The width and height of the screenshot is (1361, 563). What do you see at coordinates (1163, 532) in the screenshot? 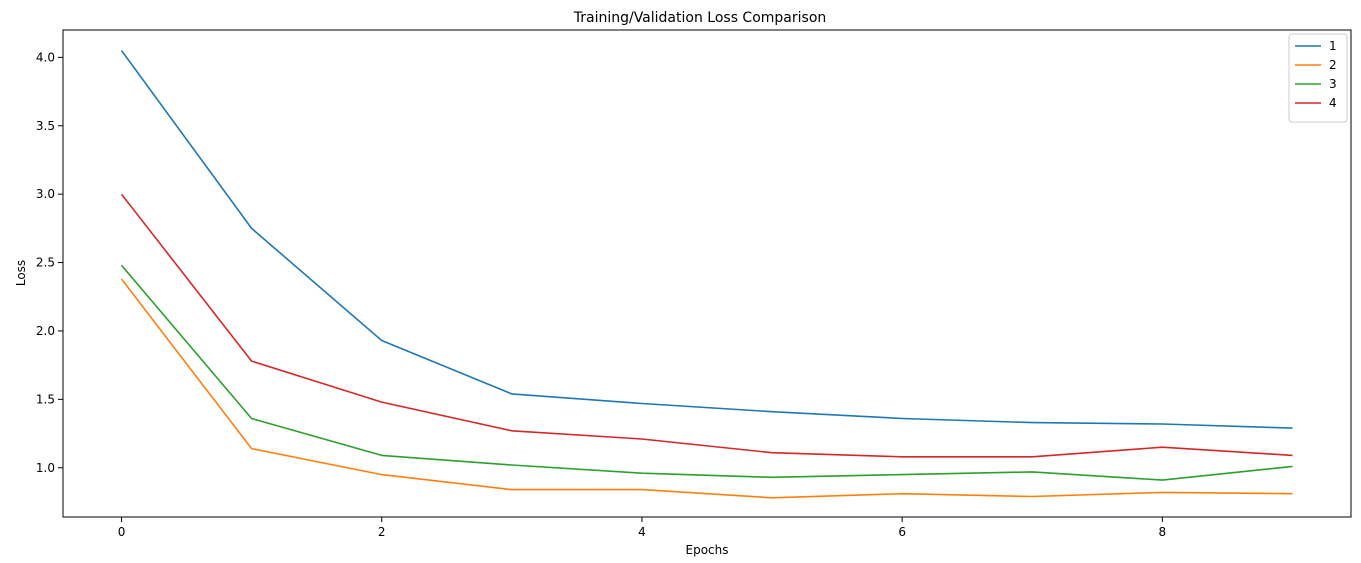
I see `x-tick-label: 8` at bounding box center [1163, 532].